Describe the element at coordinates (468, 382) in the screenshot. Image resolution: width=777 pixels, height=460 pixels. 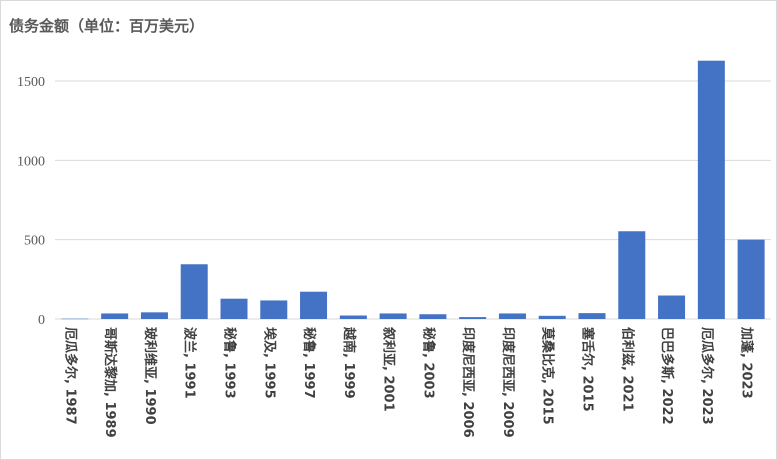
I see `x-tick-label: 印度尼西亚, 2006` at that location.